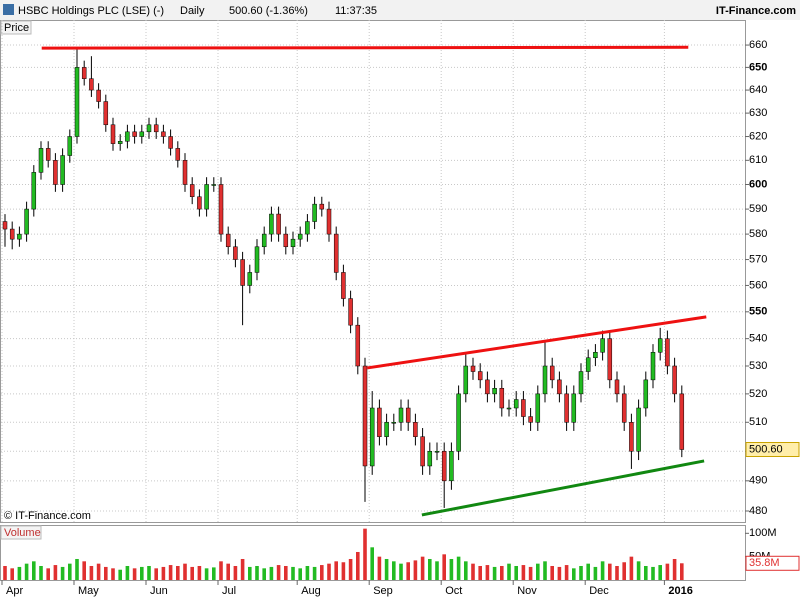 The image size is (800, 600). I want to click on volume-label: Volume, so click(22, 533).